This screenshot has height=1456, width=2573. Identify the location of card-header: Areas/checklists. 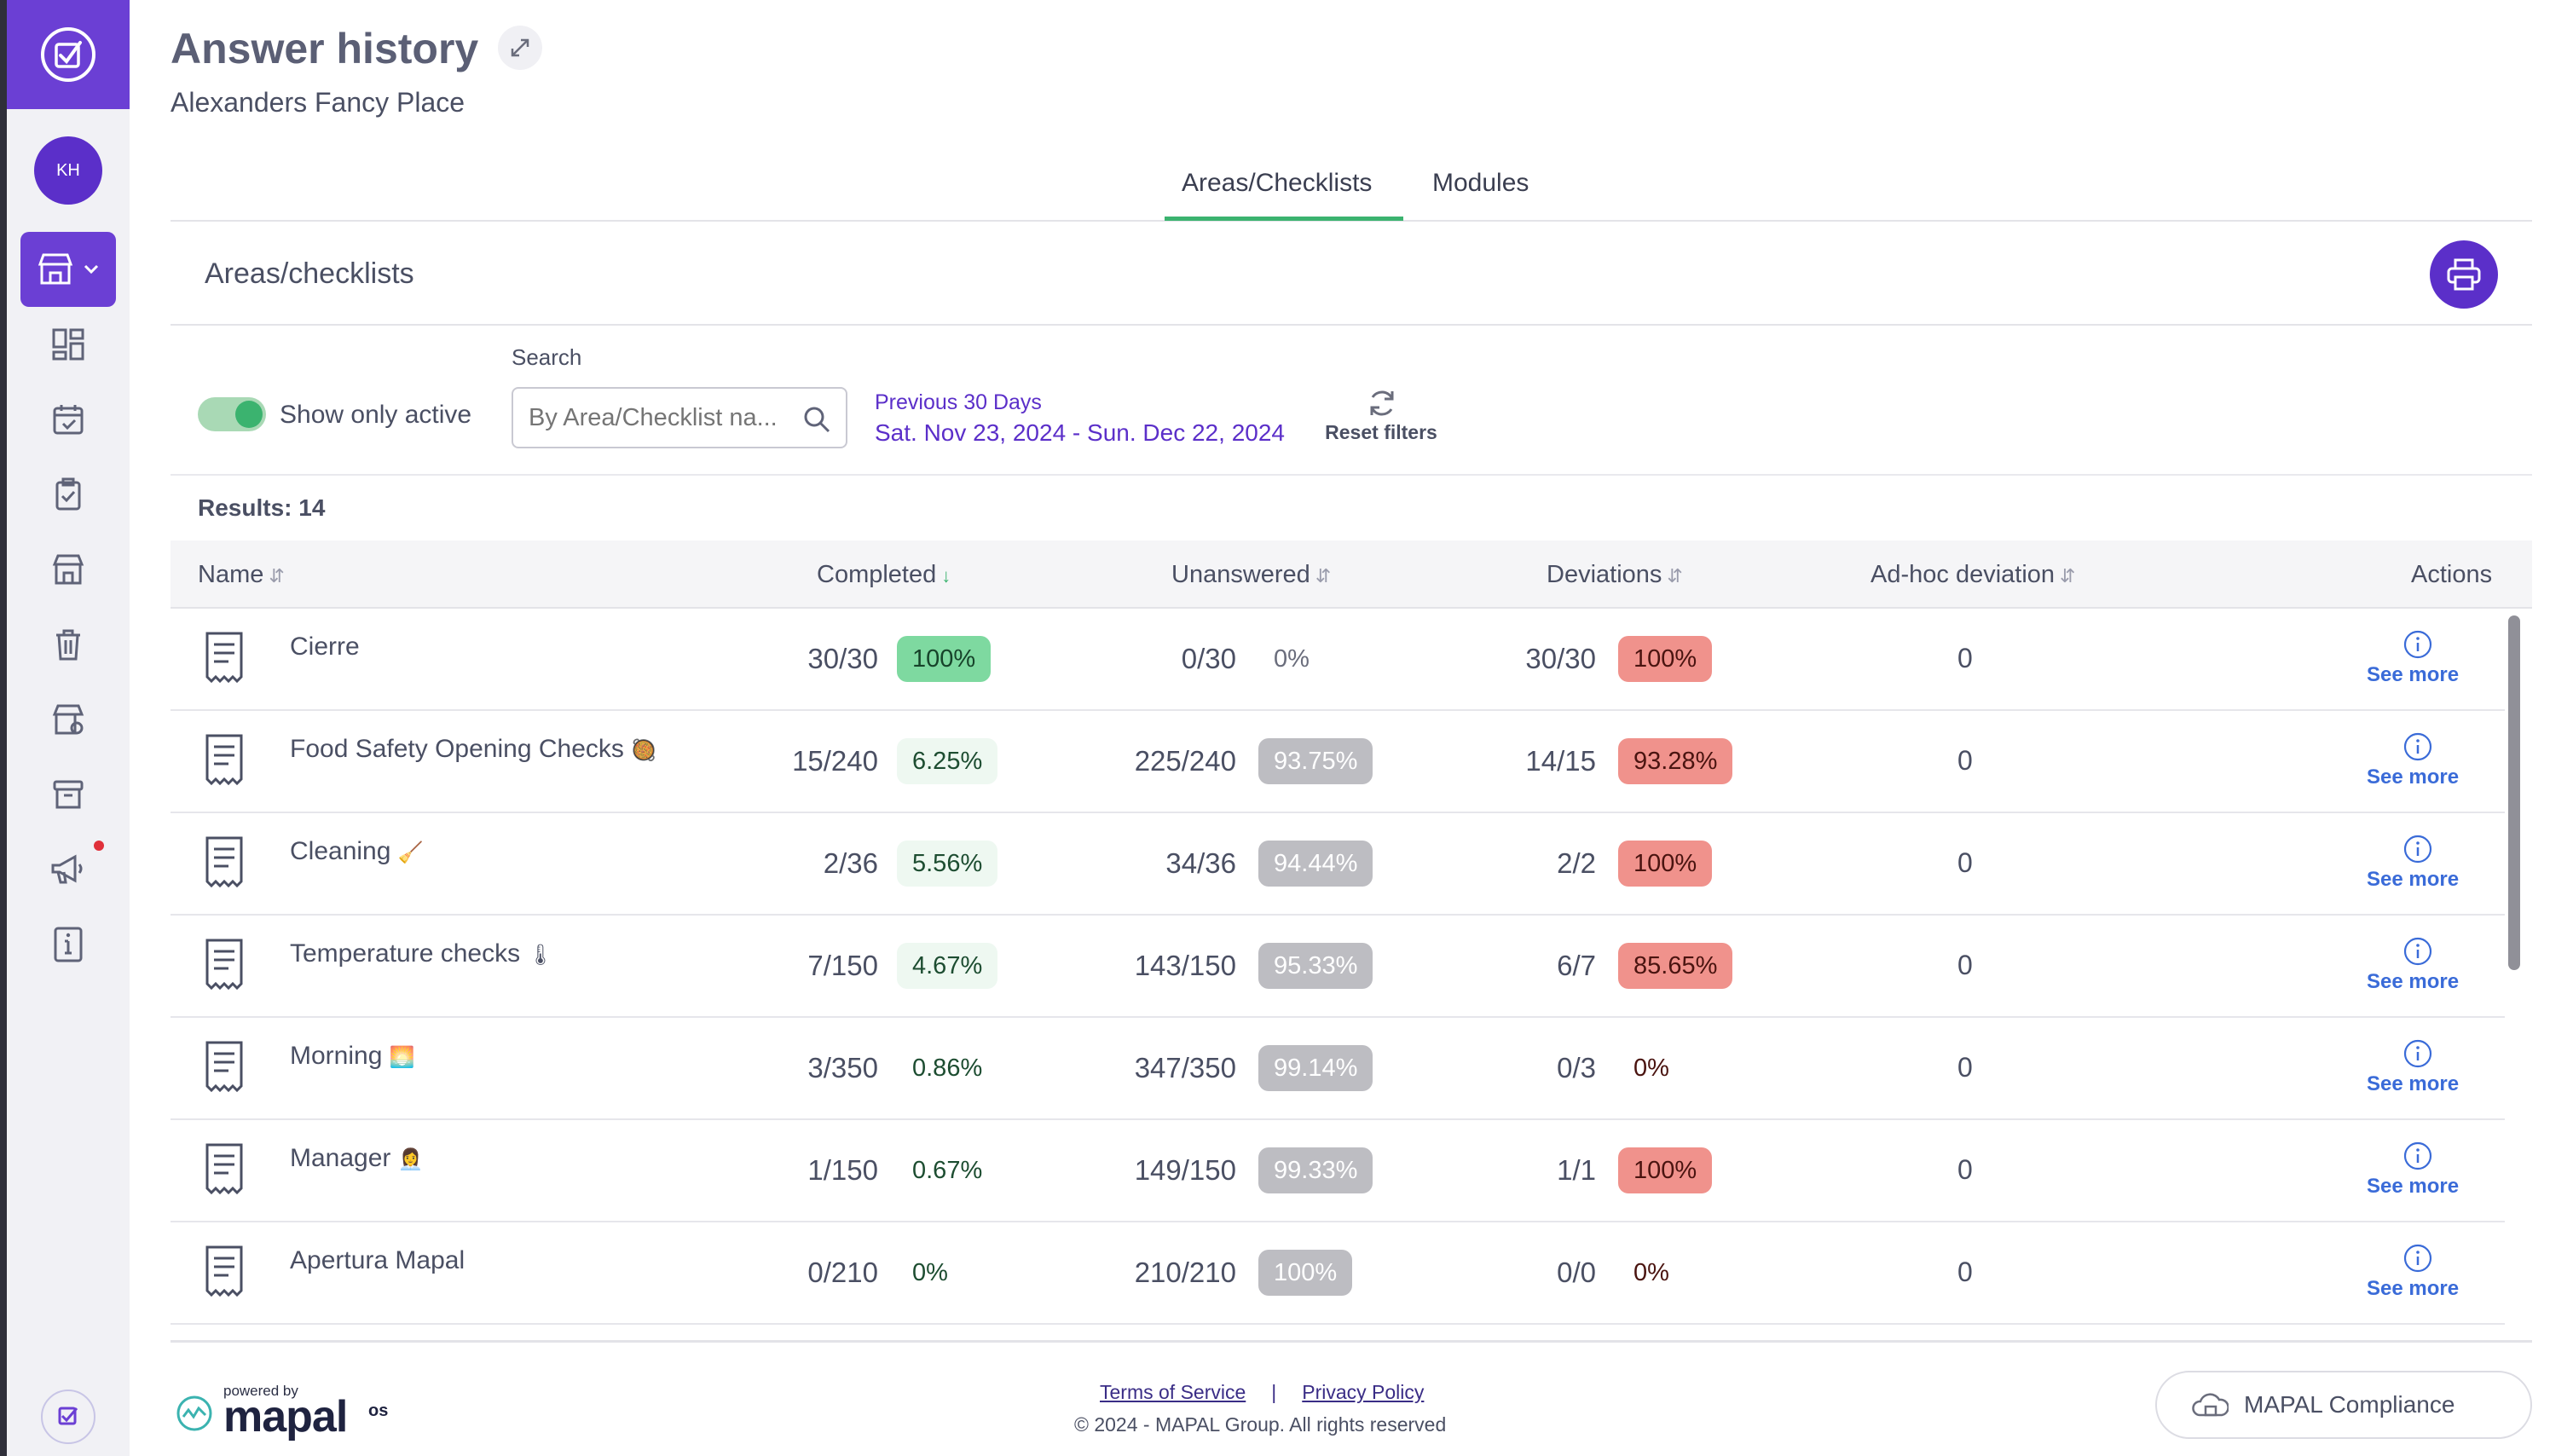
(1351, 274).